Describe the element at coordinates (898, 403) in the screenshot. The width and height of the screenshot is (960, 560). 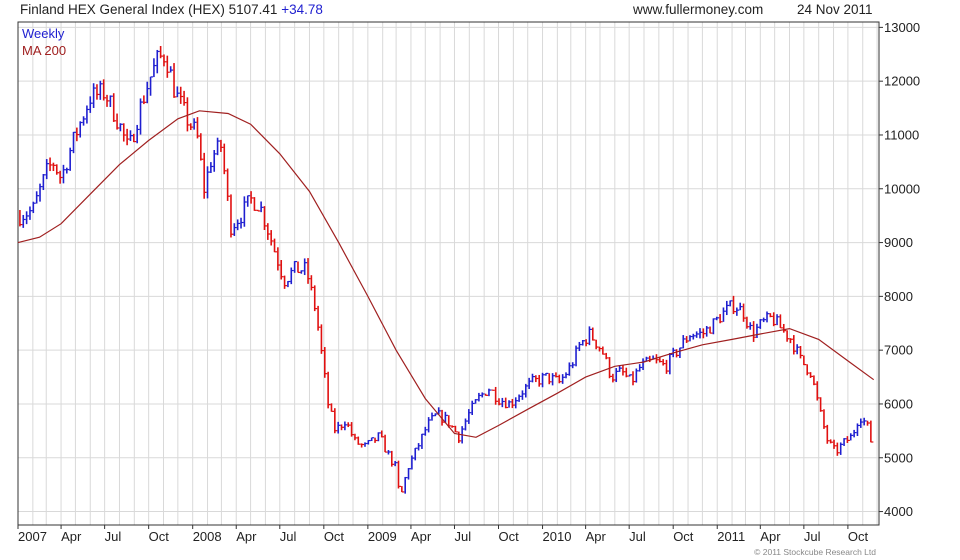
I see `y-tick-label: 6000` at that location.